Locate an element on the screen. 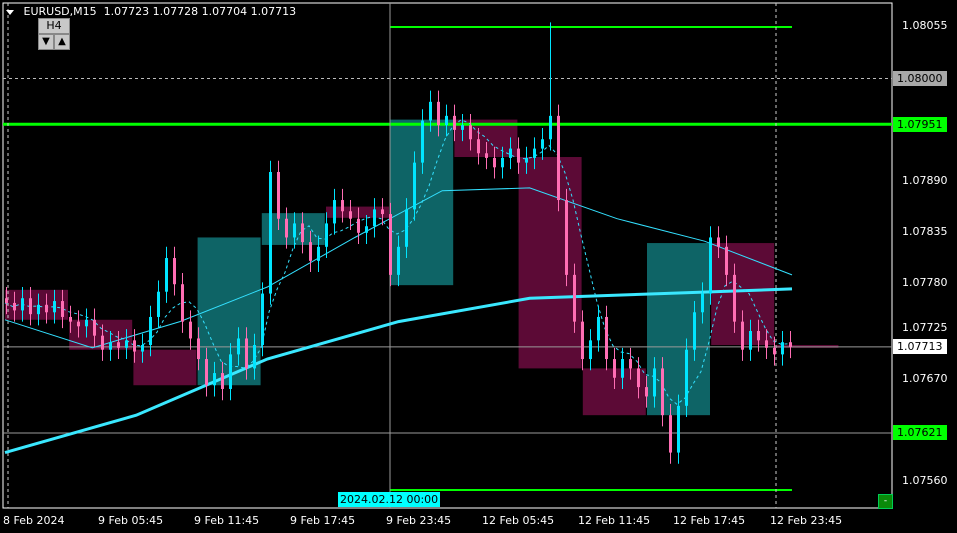 The width and height of the screenshot is (957, 533). time-label: 12 Feb 11:45 is located at coordinates (614, 520).